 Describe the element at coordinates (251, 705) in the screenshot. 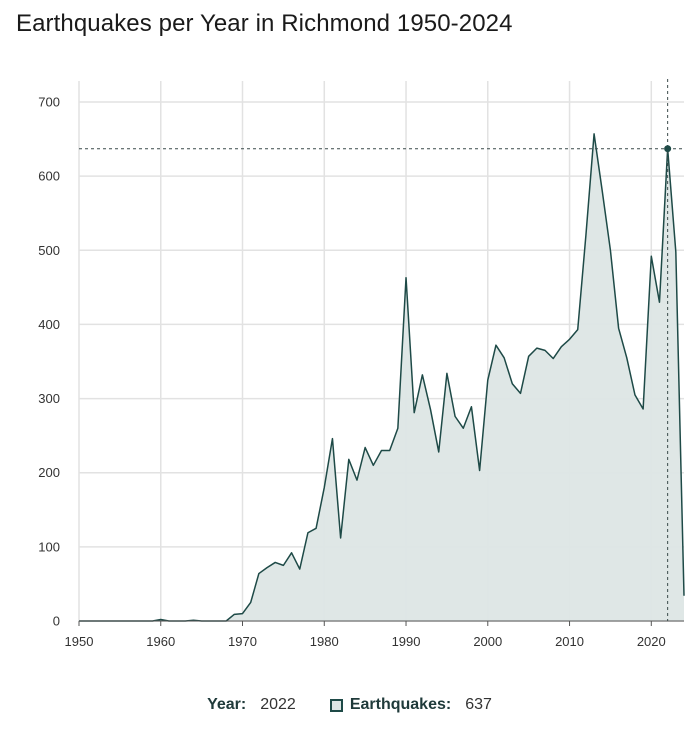

I see `legend-year: Year: 2022` at that location.